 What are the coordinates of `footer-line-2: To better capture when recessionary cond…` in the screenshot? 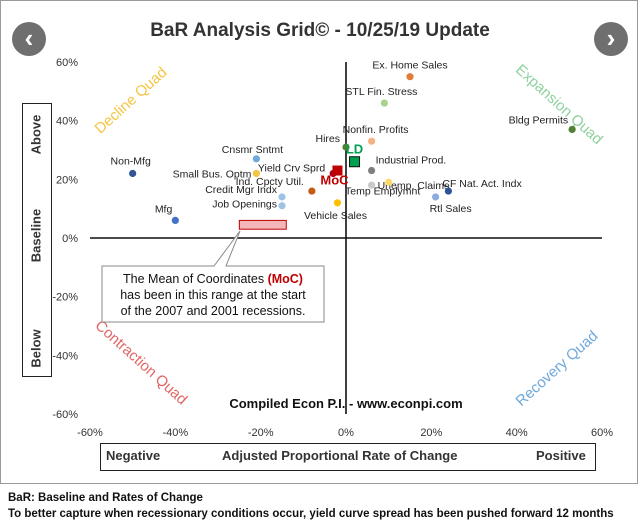 It's located at (311, 514).